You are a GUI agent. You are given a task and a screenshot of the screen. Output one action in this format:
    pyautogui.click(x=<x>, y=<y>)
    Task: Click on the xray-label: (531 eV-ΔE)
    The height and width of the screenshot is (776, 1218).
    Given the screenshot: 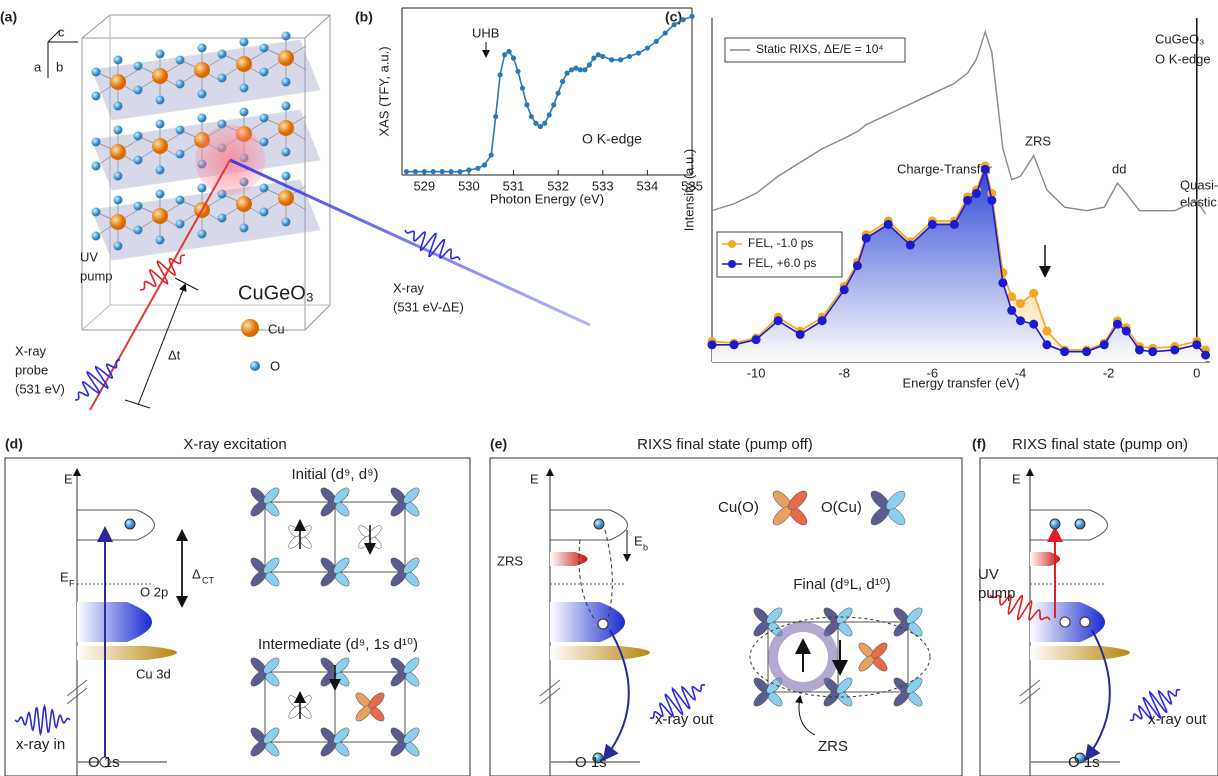 What is the action you would take?
    pyautogui.click(x=428, y=306)
    